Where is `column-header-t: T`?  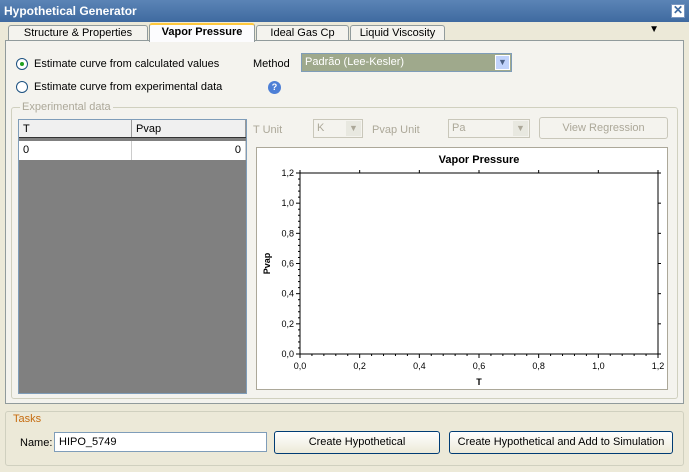
column-header-t: T is located at coordinates (75, 128).